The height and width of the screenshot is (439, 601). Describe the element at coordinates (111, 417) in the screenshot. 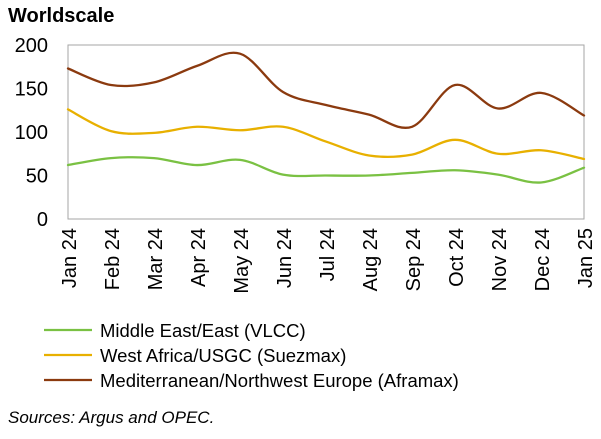

I see `source-note: Sources: Argus and OPEC.` at that location.